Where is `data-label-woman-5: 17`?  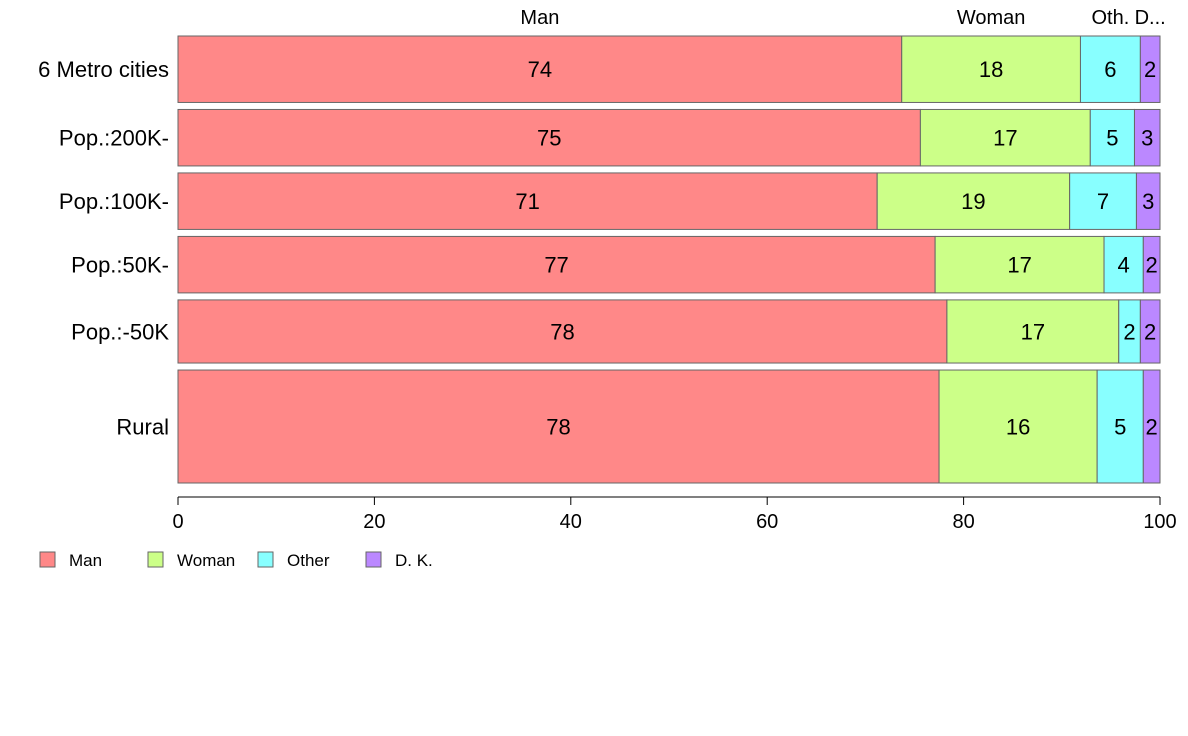 data-label-woman-5: 17 is located at coordinates (1033, 331).